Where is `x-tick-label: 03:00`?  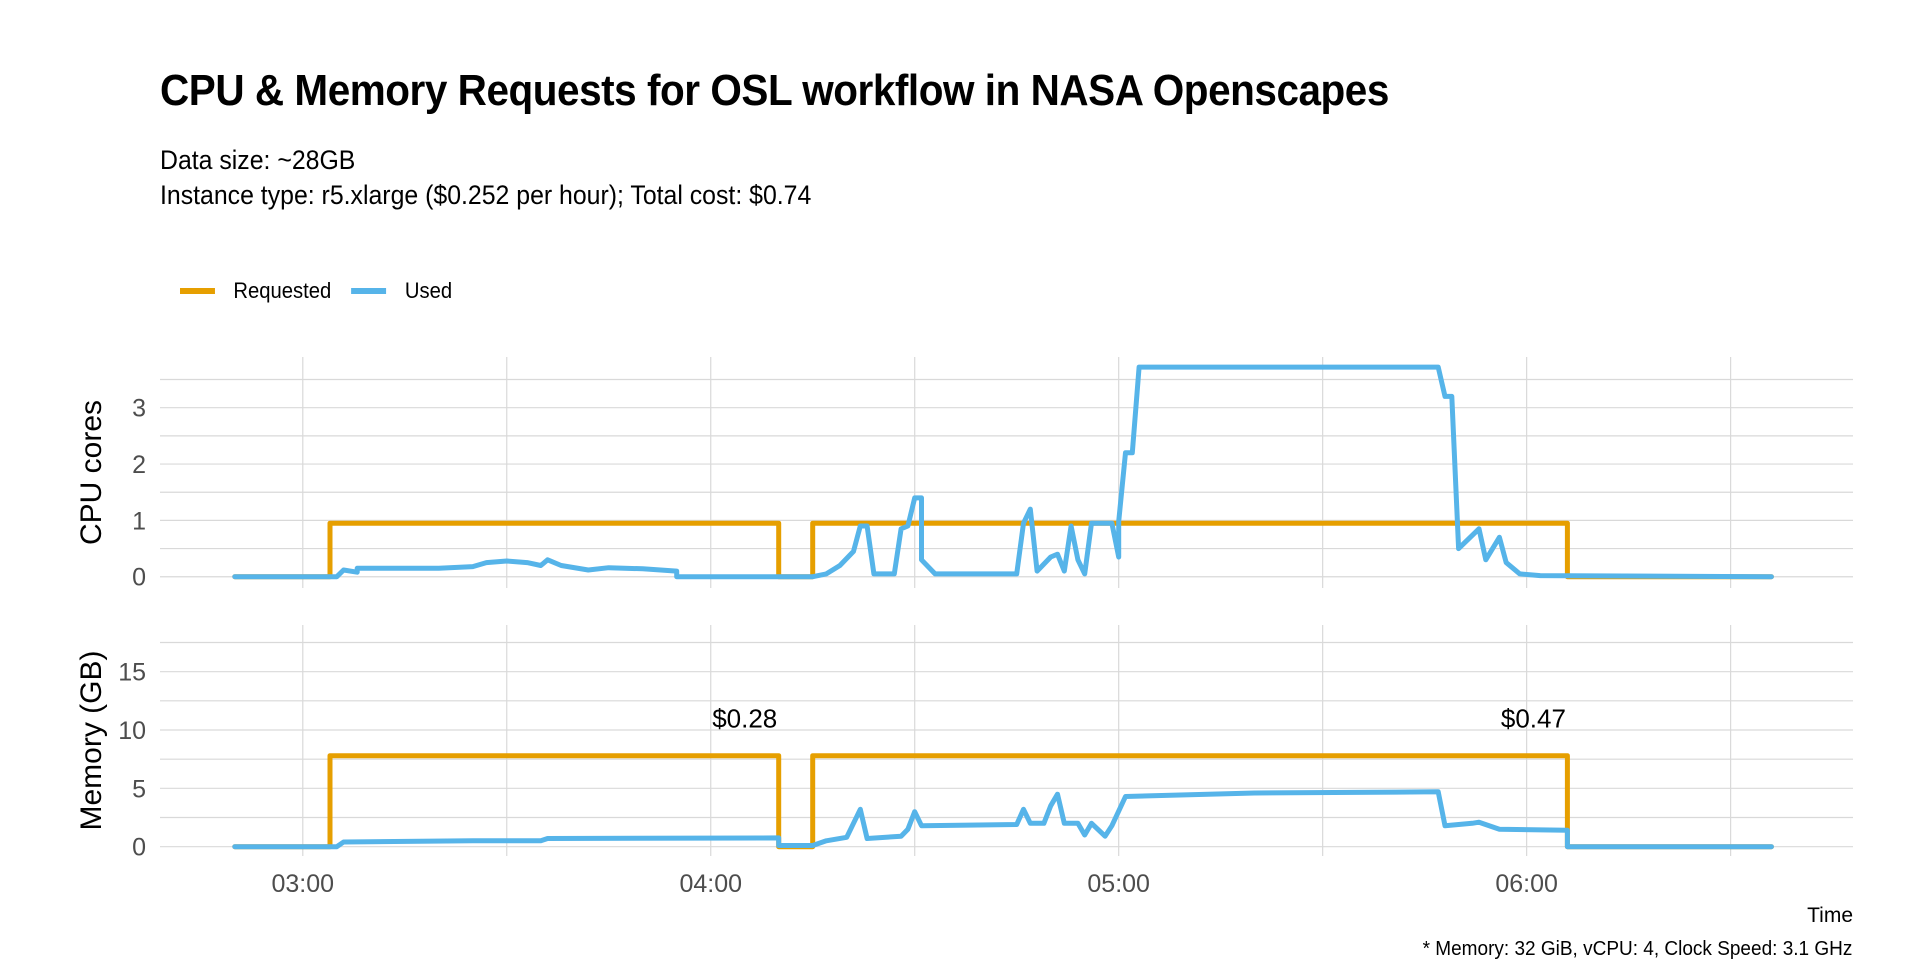
x-tick-label: 03:00 is located at coordinates (303, 884).